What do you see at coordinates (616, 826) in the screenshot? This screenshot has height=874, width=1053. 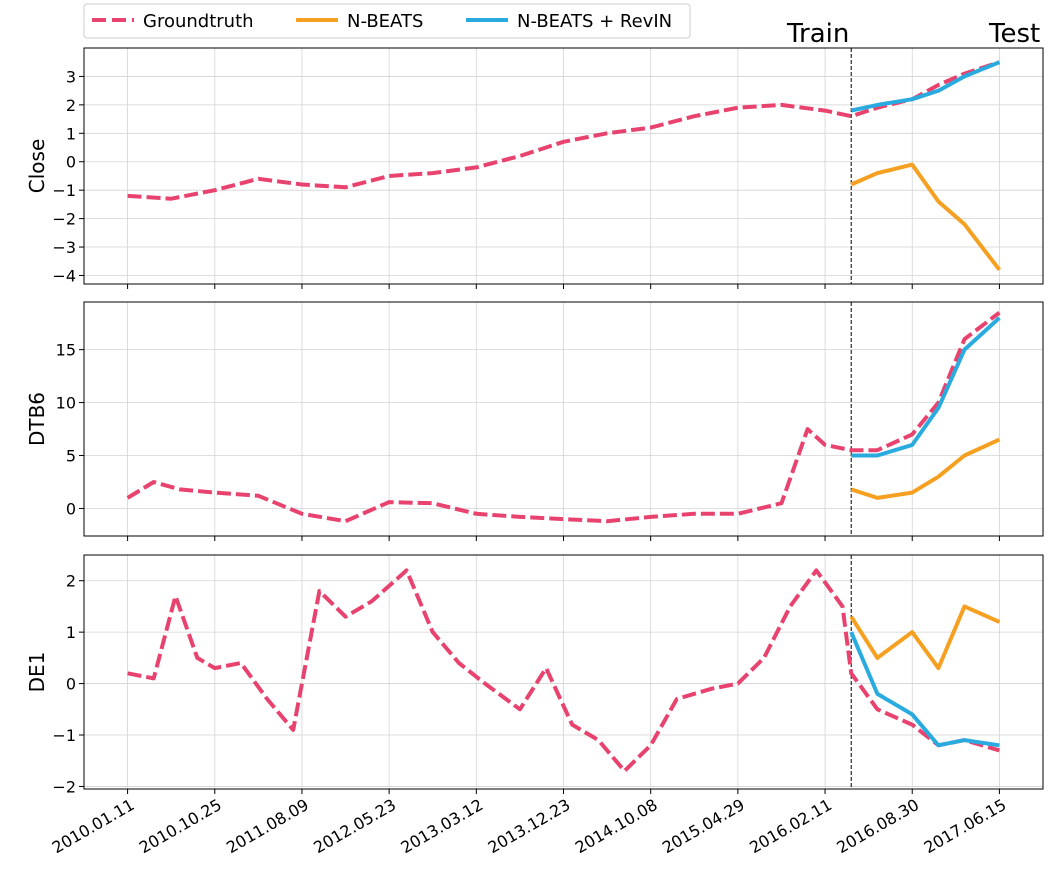 I see `x-tick-label: 2014.10.08` at bounding box center [616, 826].